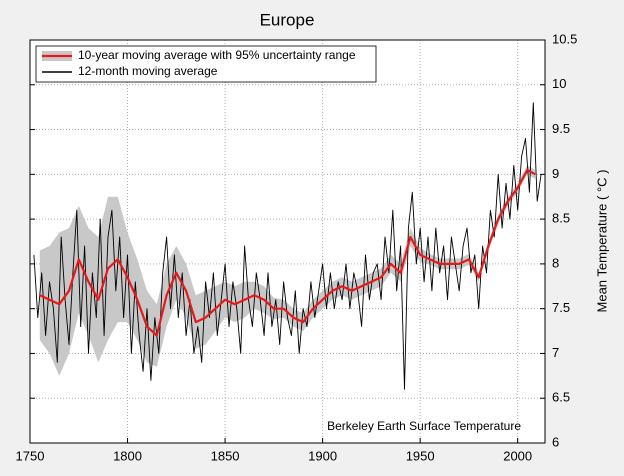  Describe the element at coordinates (561, 218) in the screenshot. I see `y-tick-label: 8.5` at that location.